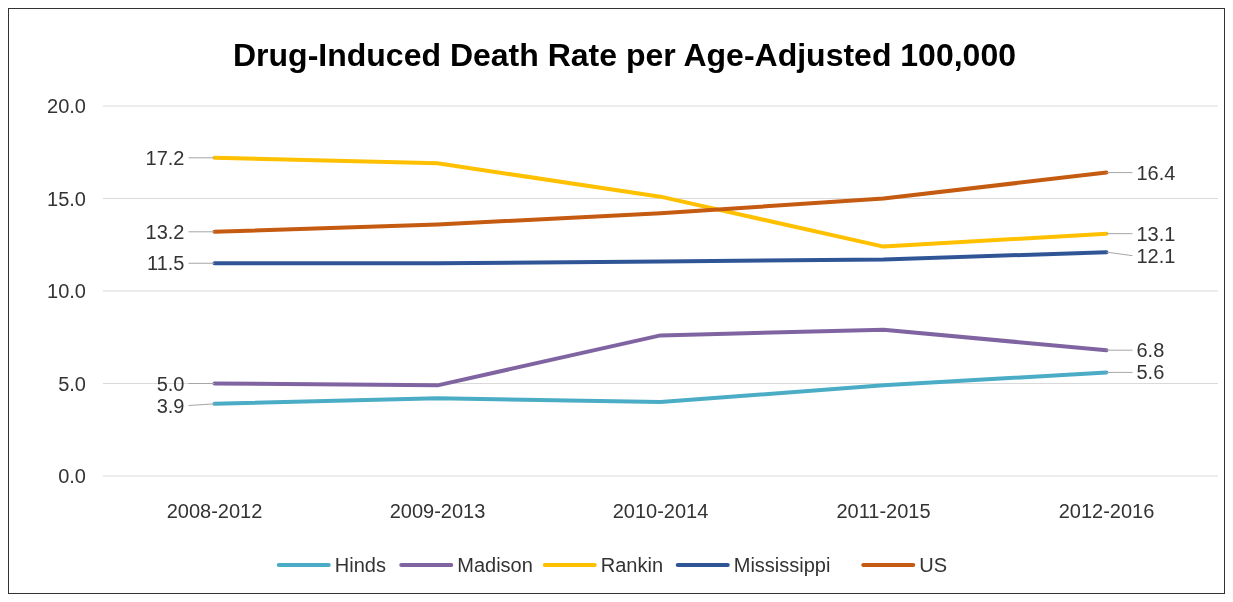 The image size is (1233, 602). I want to click on legend-label: Hinds, so click(360, 565).